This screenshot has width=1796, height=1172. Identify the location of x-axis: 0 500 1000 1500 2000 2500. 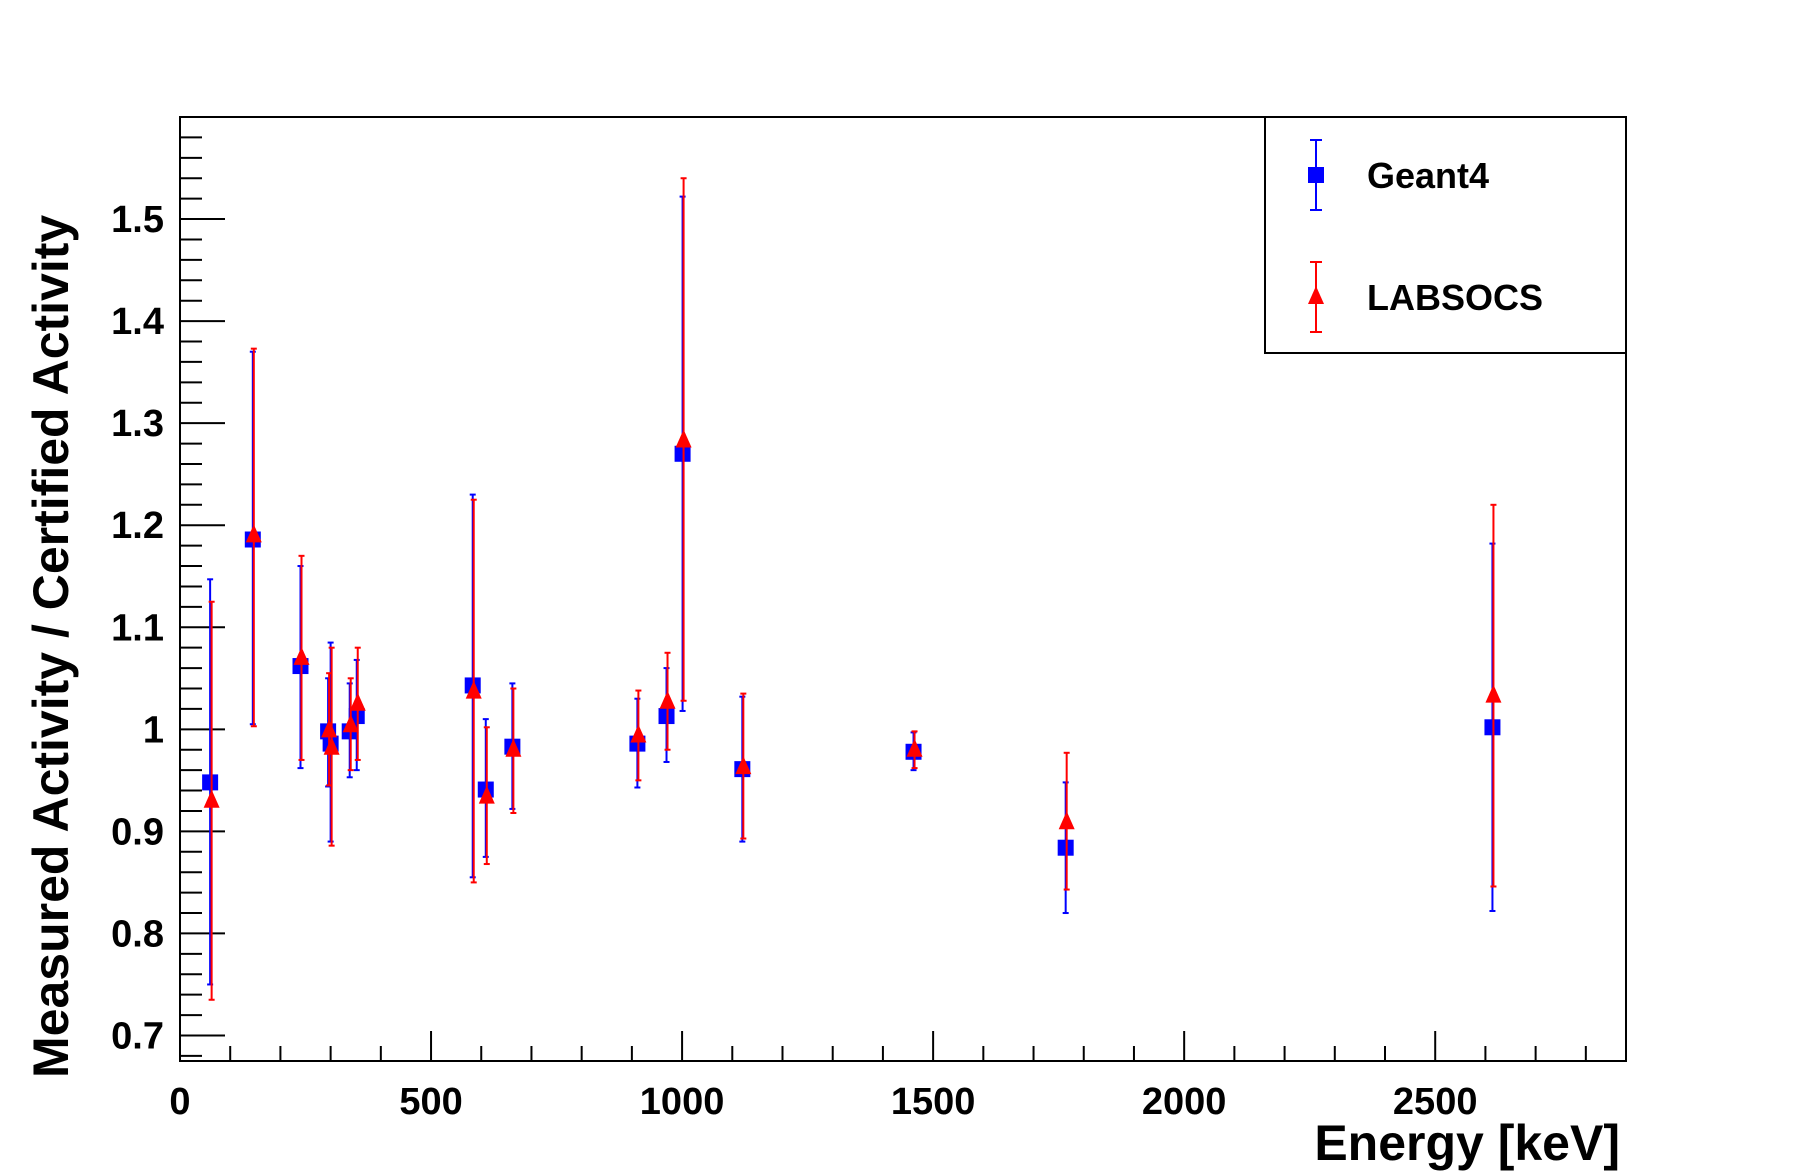
(878, 1077).